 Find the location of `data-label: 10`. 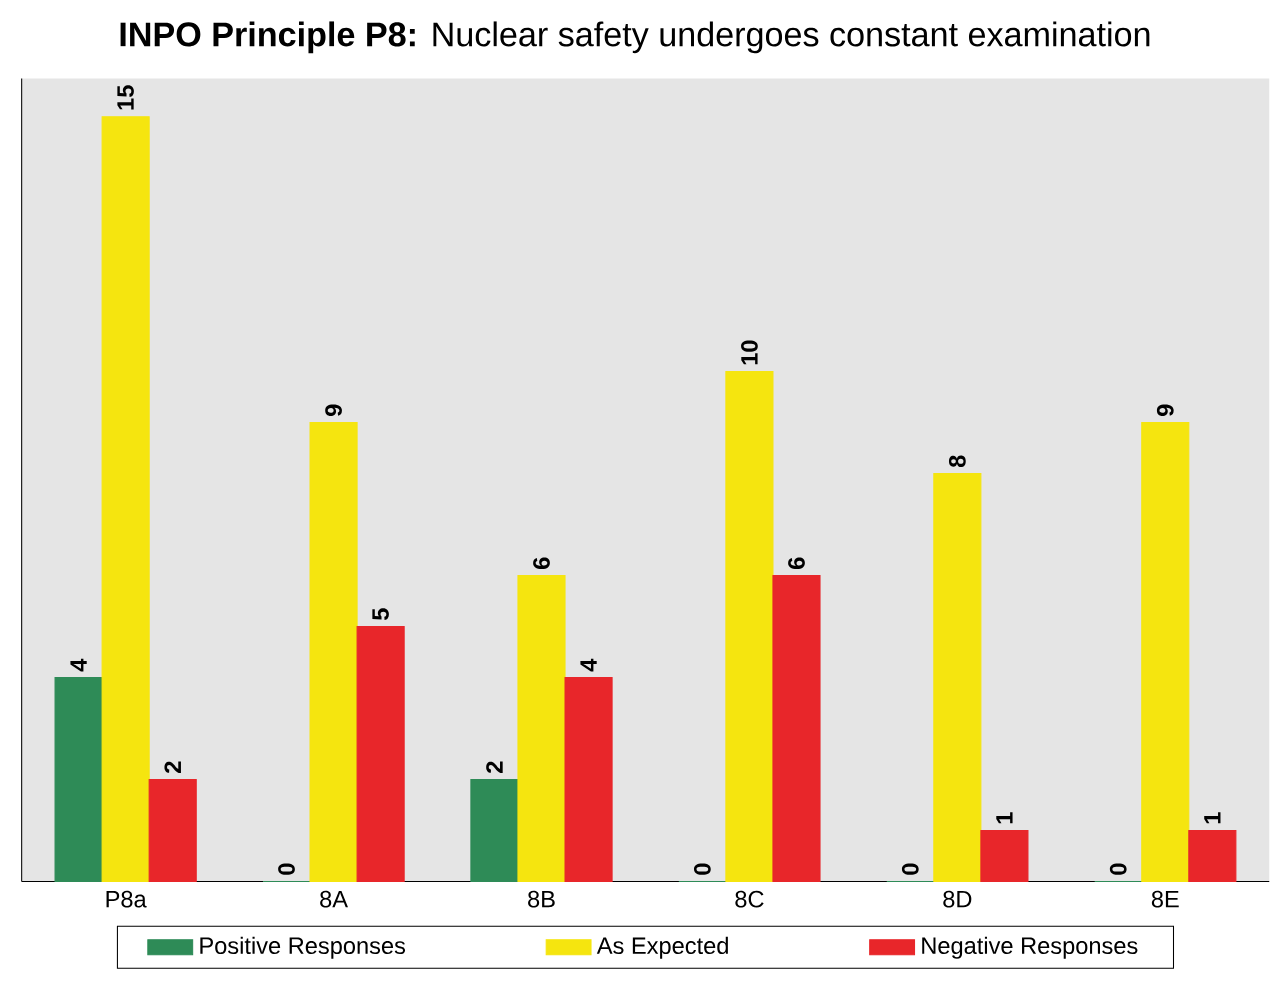

data-label: 10 is located at coordinates (749, 352).